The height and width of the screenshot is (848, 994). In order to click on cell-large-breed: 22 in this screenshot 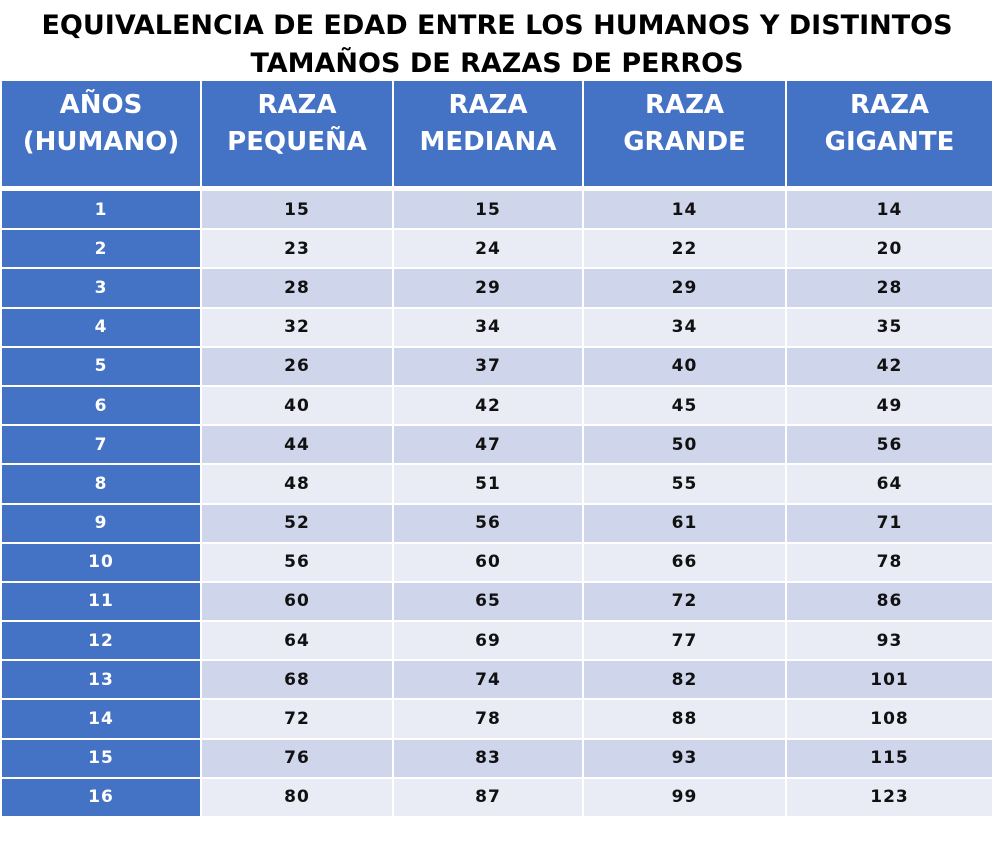, I will do `click(685, 250)`.